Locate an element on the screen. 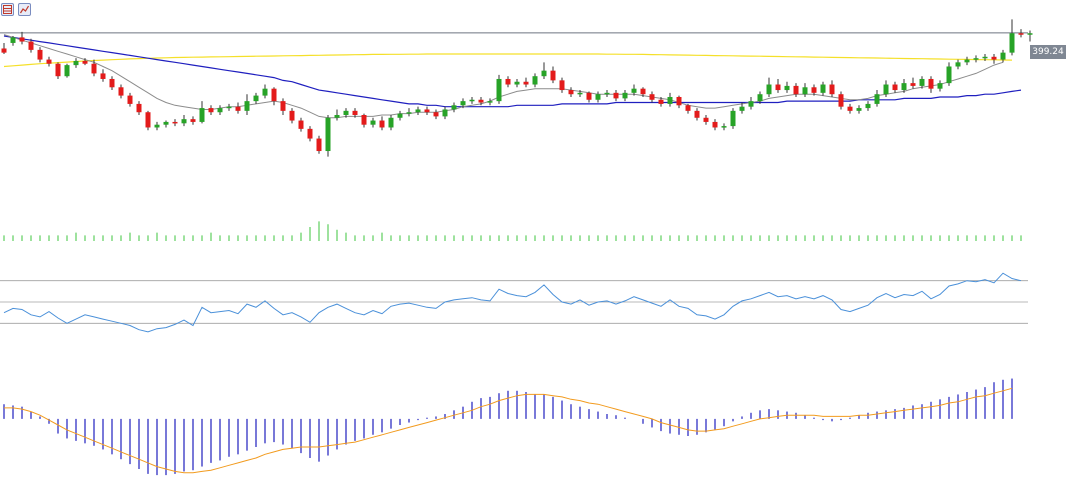 This screenshot has height=503, width=1068. chart-toolbar is located at coordinates (16, 9).